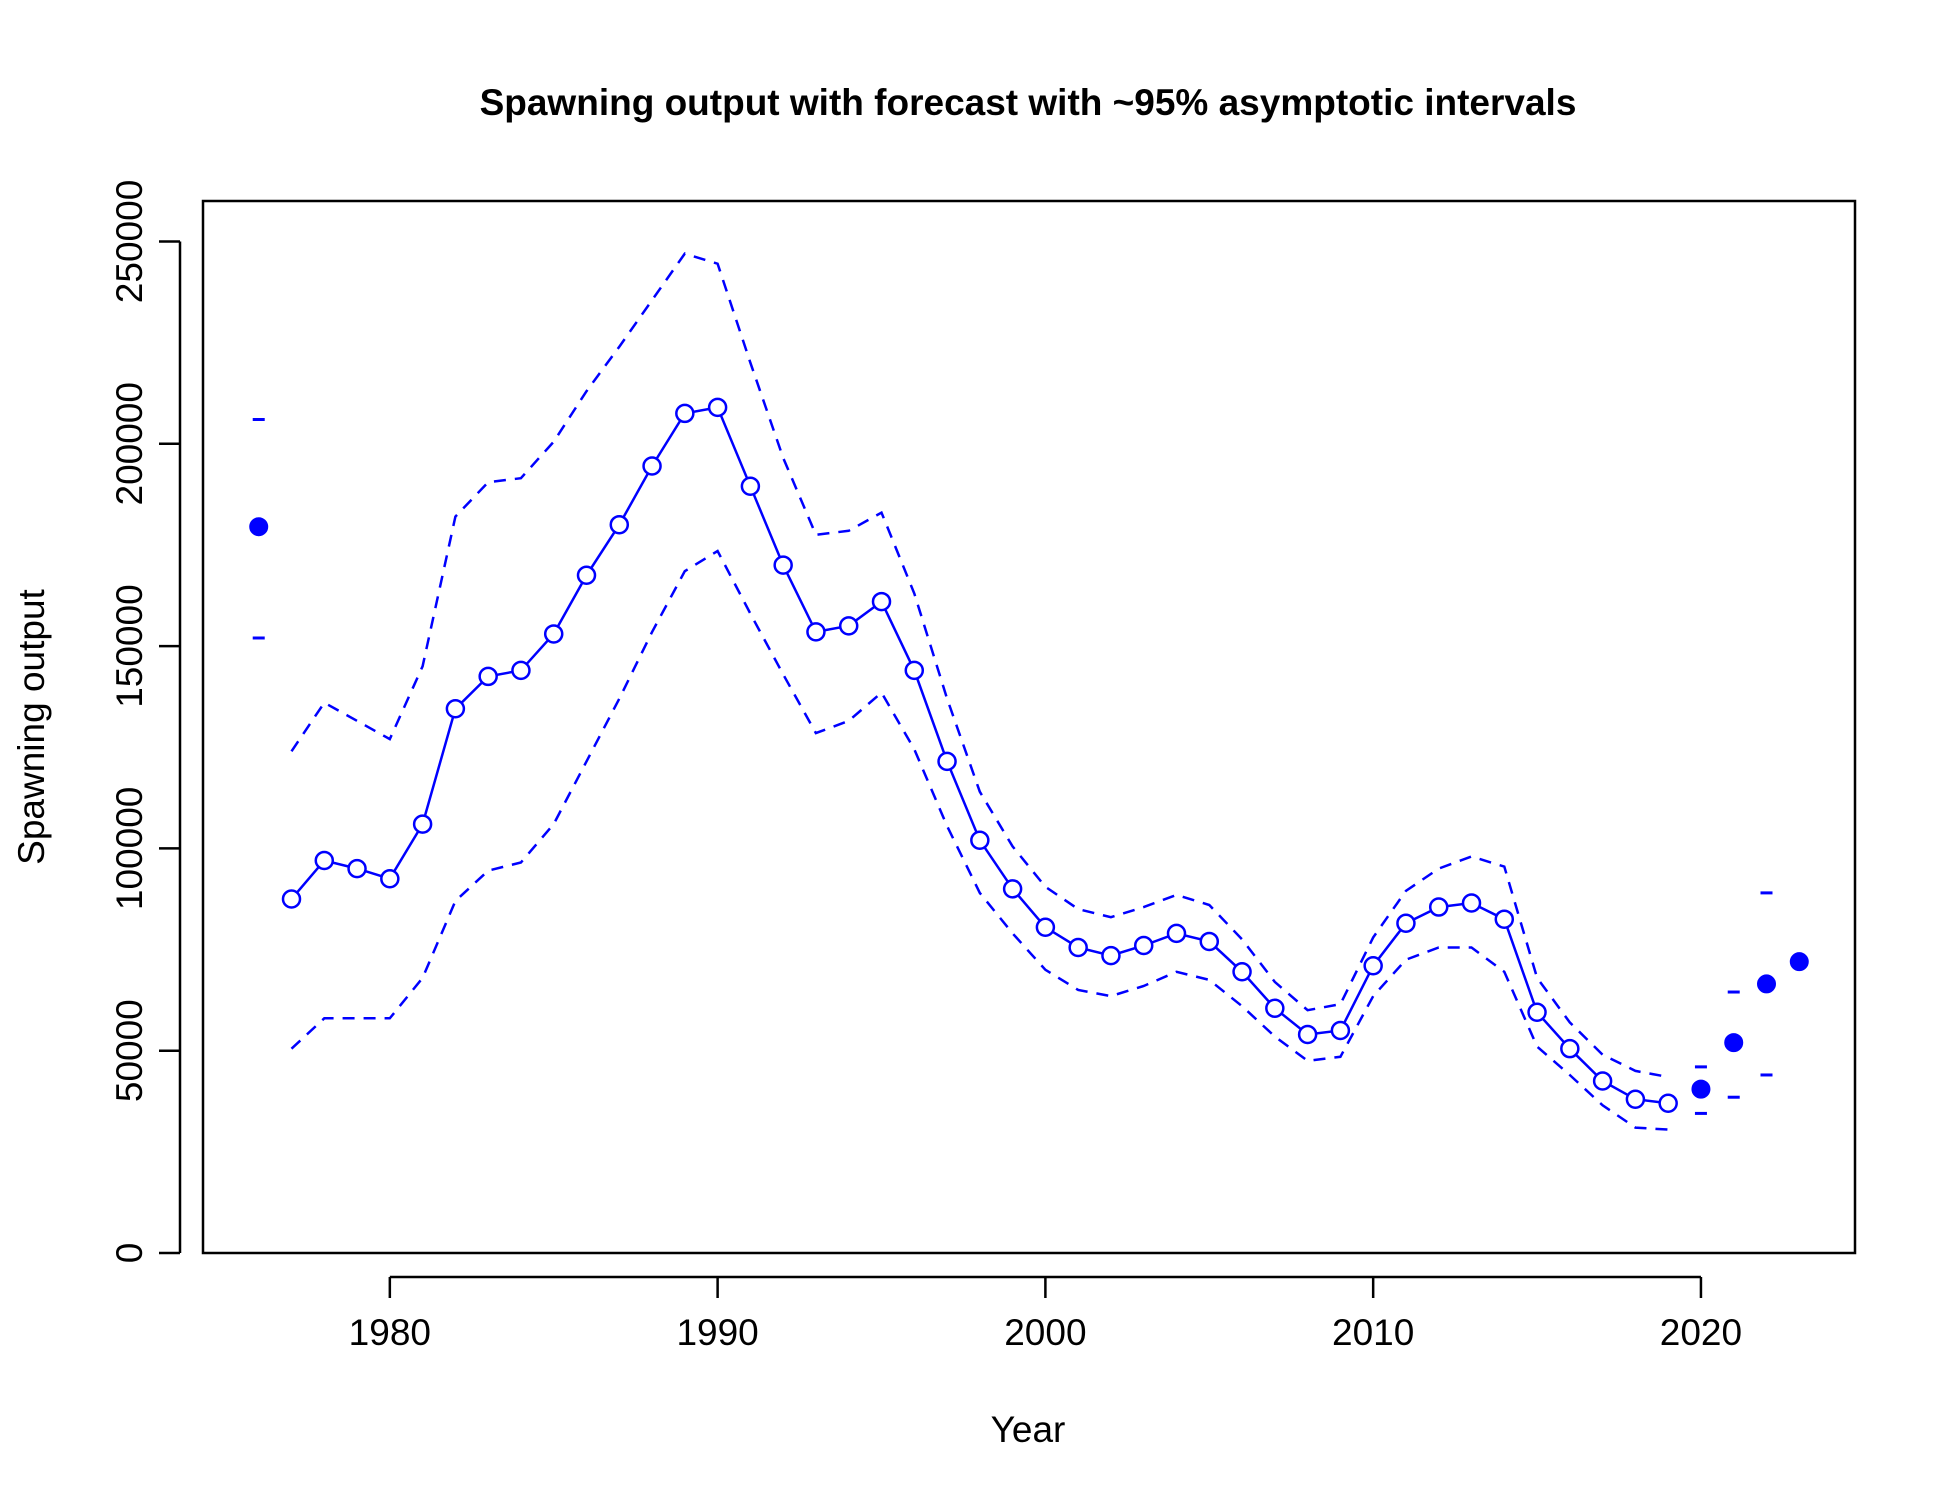 Image resolution: width=1950 pixels, height=1500 pixels. What do you see at coordinates (129, 443) in the screenshot?
I see `y-tick-label: 200000` at bounding box center [129, 443].